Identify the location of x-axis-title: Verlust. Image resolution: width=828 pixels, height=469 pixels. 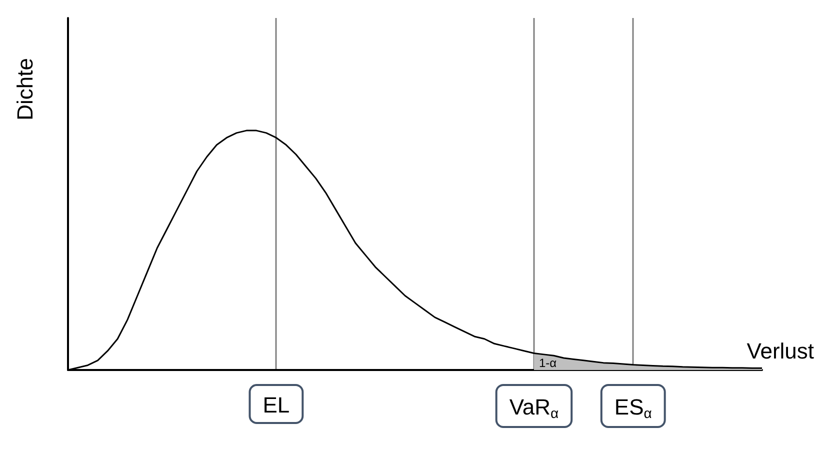
(780, 351).